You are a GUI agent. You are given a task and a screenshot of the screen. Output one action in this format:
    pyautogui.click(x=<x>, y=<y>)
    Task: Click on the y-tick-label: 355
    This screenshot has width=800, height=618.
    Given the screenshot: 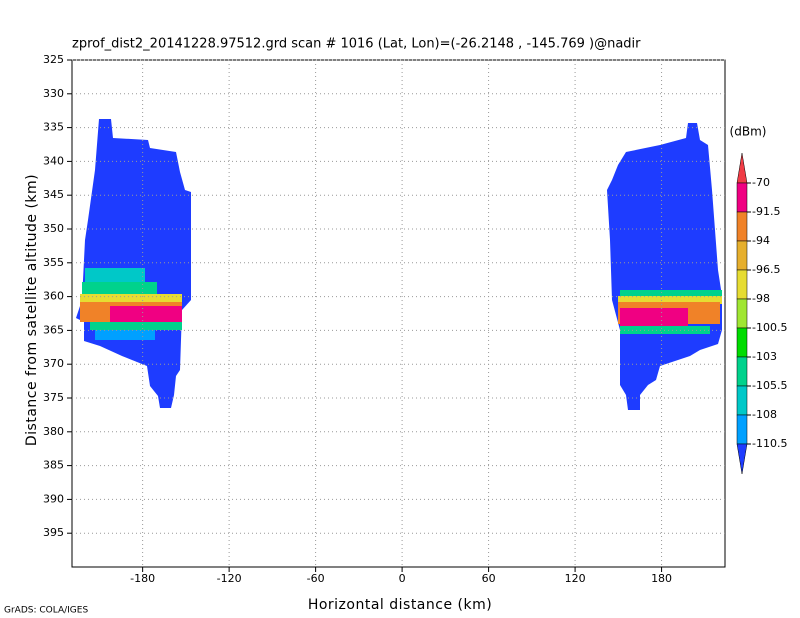 What is the action you would take?
    pyautogui.click(x=53, y=262)
    